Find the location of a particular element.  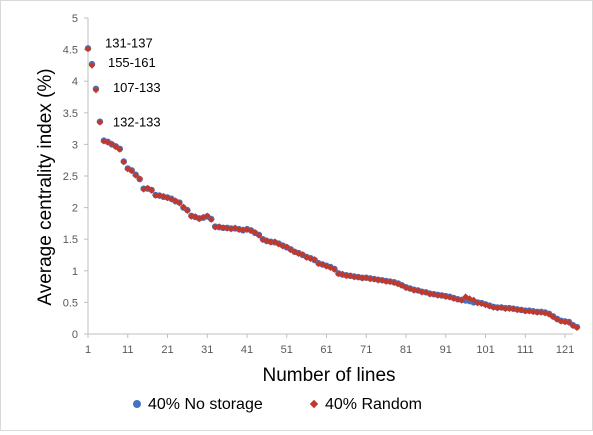

y-tick-label: 3.5 is located at coordinates (70, 114).